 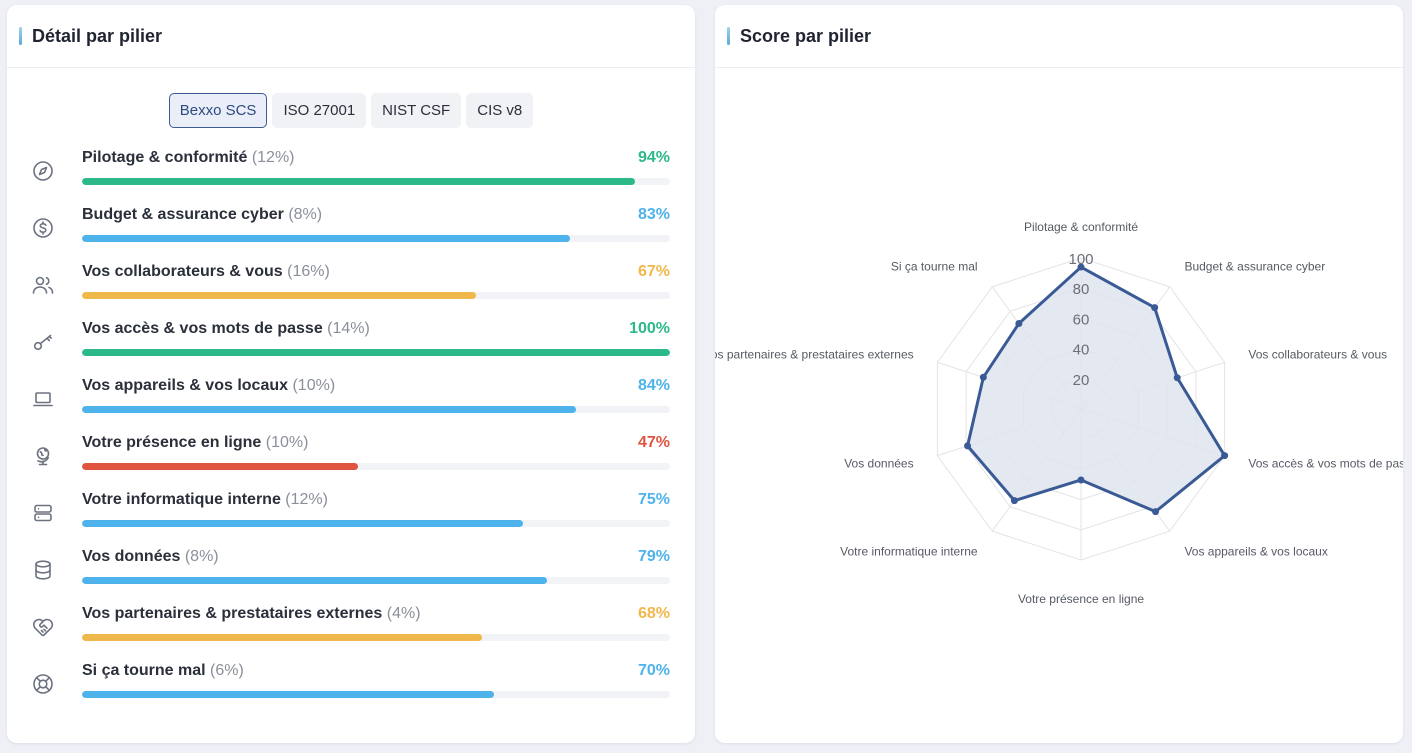 What do you see at coordinates (416, 110) in the screenshot?
I see `tab-nist-csf: NIST CSF` at bounding box center [416, 110].